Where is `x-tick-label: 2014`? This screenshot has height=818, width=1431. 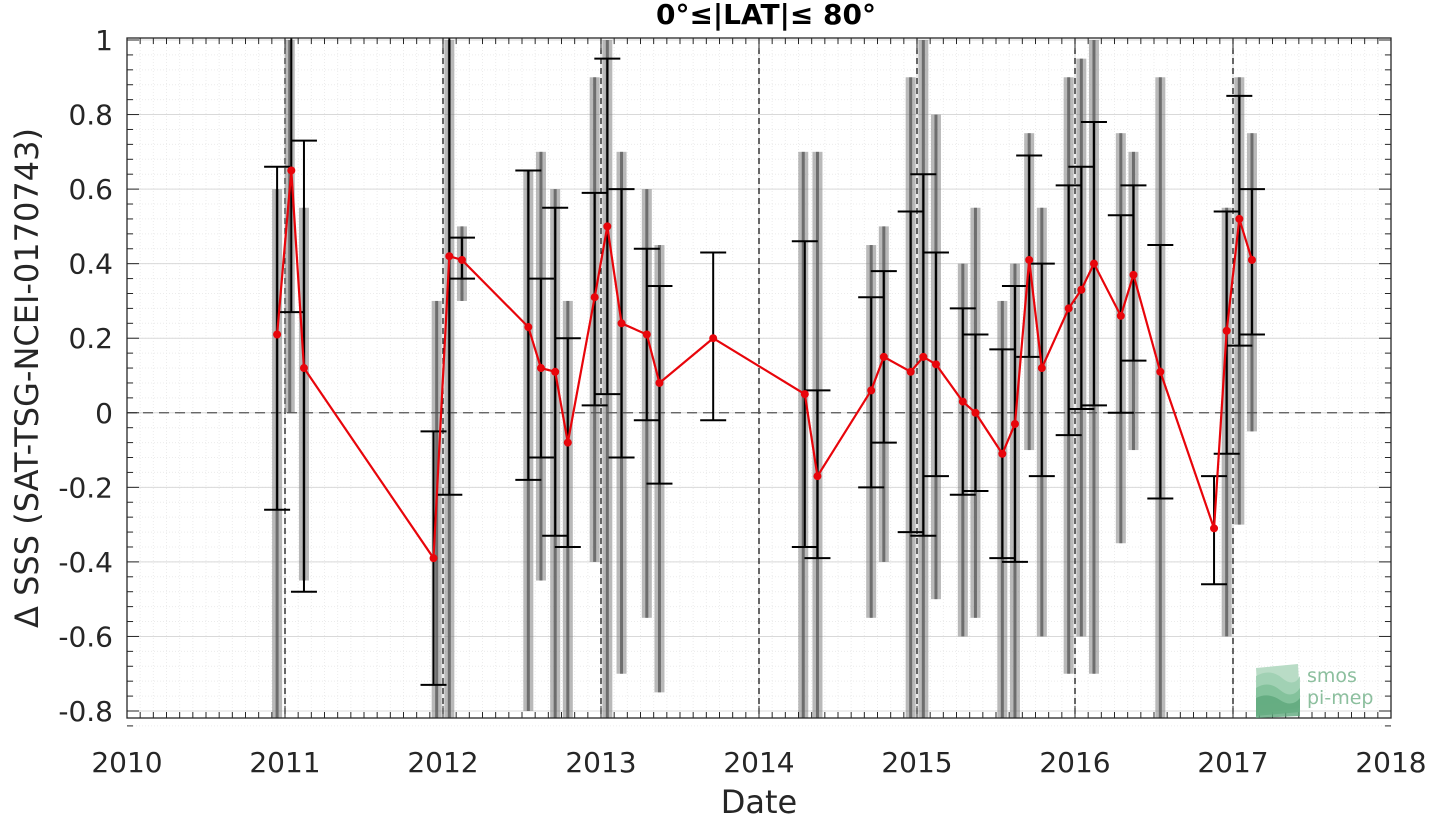 x-tick-label: 2014 is located at coordinates (758, 762).